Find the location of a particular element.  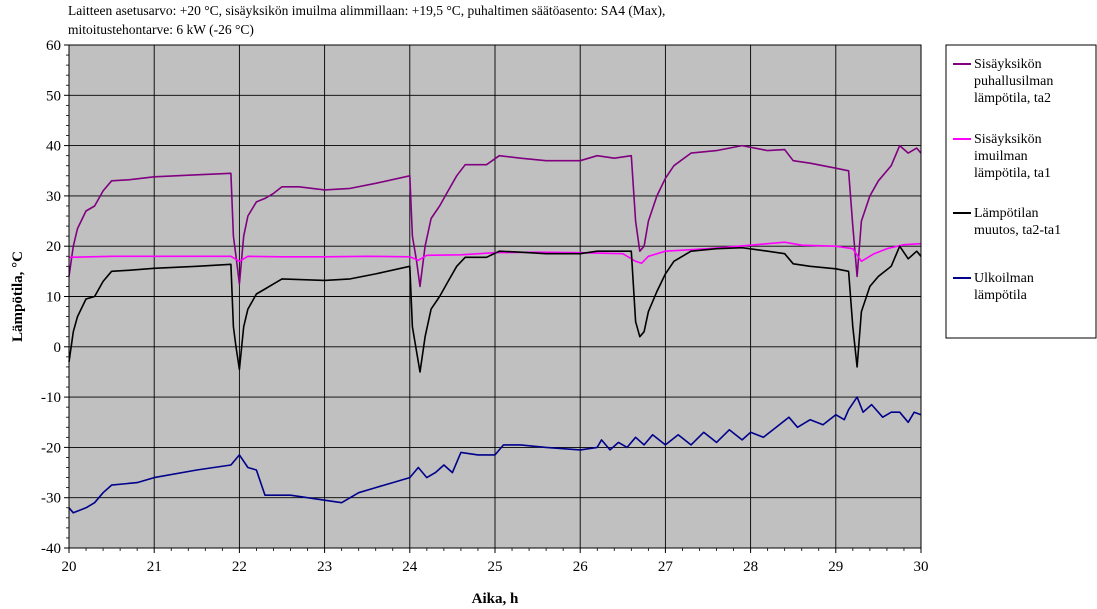

x-axis-title: Aika, h is located at coordinates (495, 599).